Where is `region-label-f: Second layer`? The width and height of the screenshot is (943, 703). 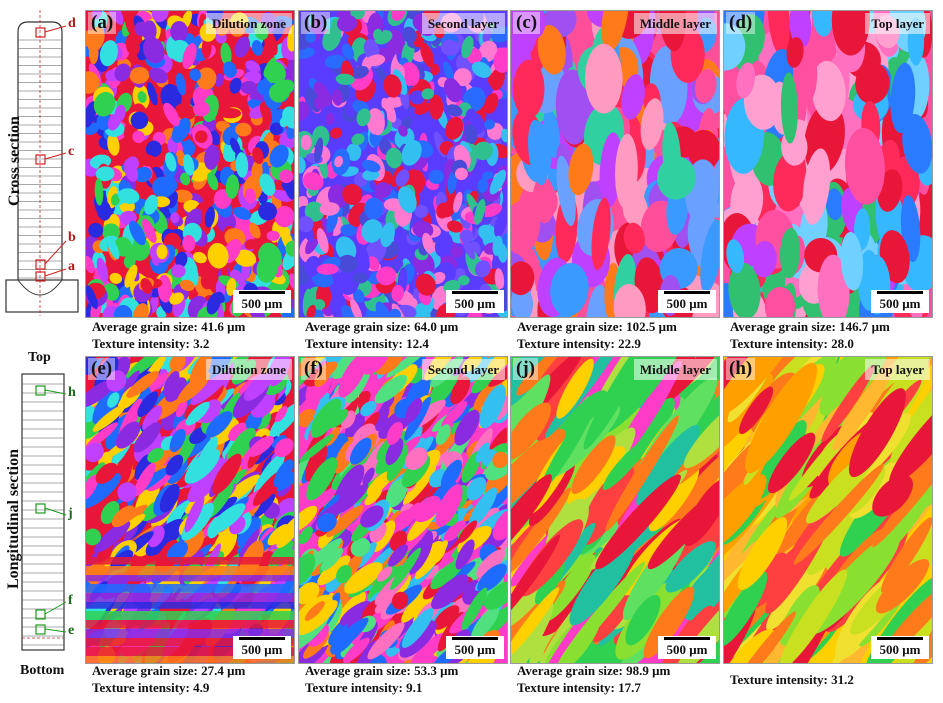 region-label-f: Second layer is located at coordinates (463, 369).